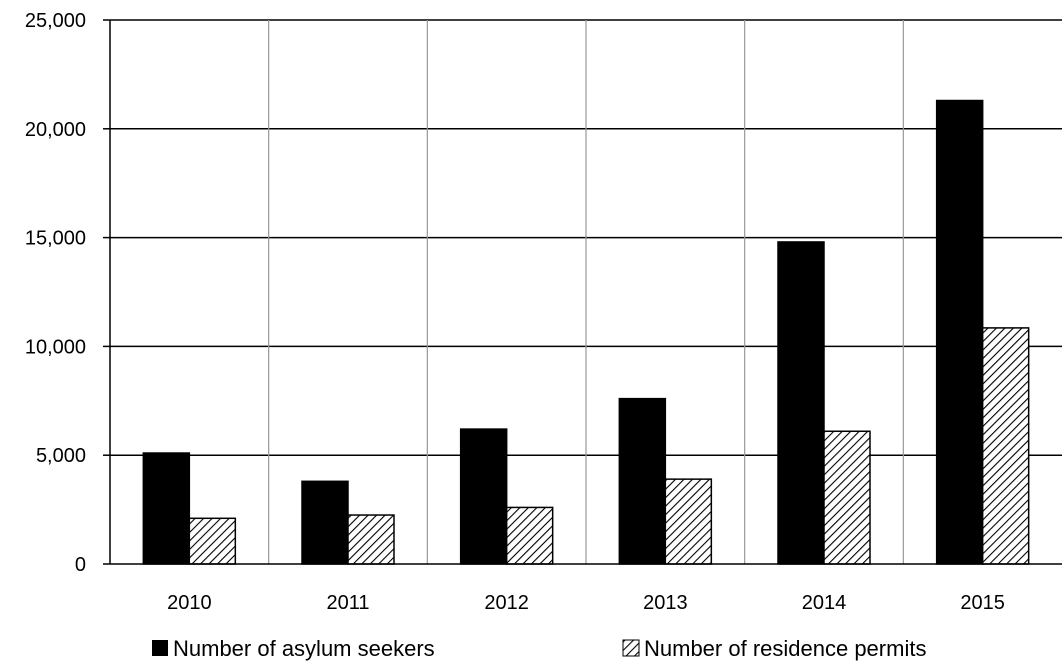 The height and width of the screenshot is (664, 1062). What do you see at coordinates (1005, 446) in the screenshot?
I see `bar-residence-permits-2015` at bounding box center [1005, 446].